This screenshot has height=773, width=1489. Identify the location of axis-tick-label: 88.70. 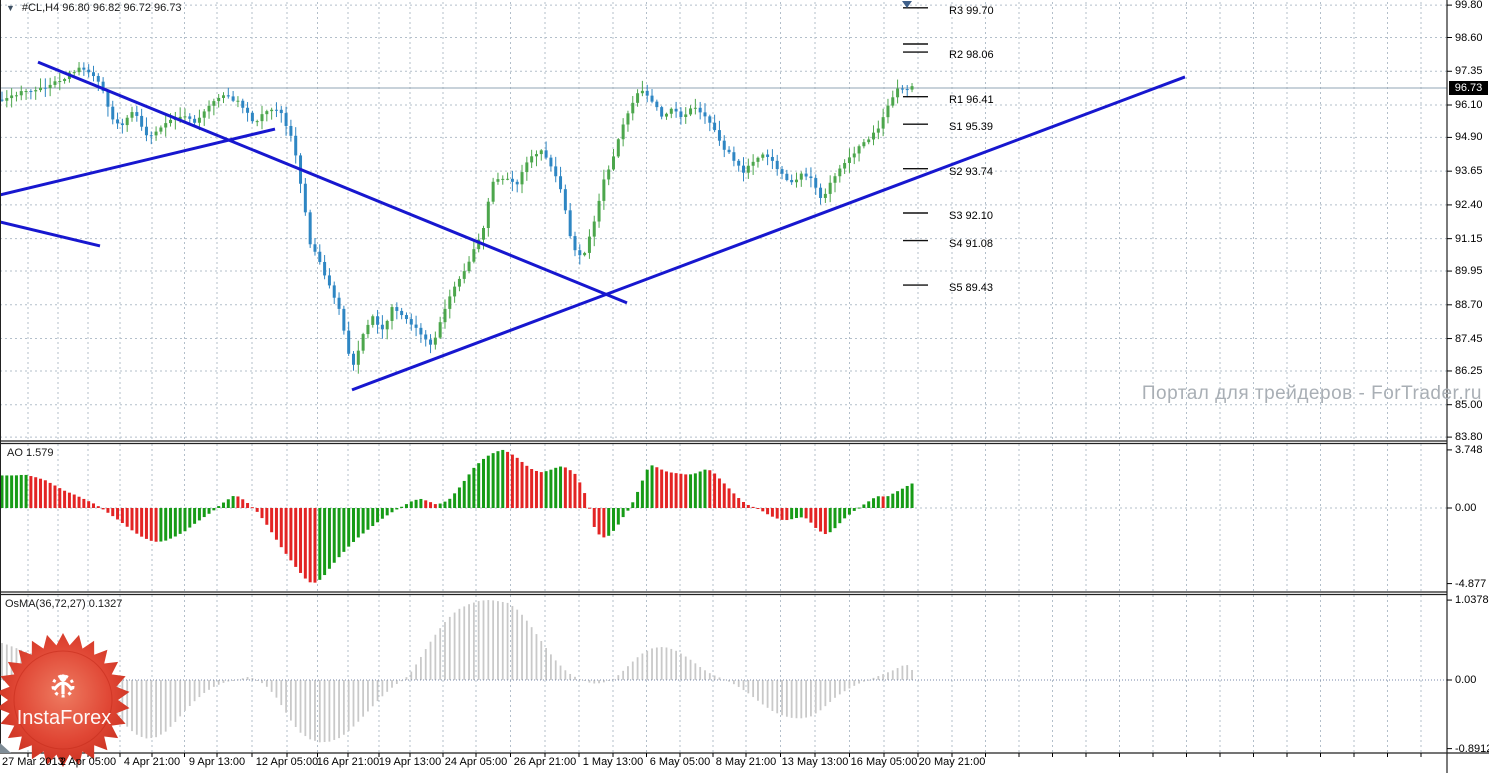
(1469, 304).